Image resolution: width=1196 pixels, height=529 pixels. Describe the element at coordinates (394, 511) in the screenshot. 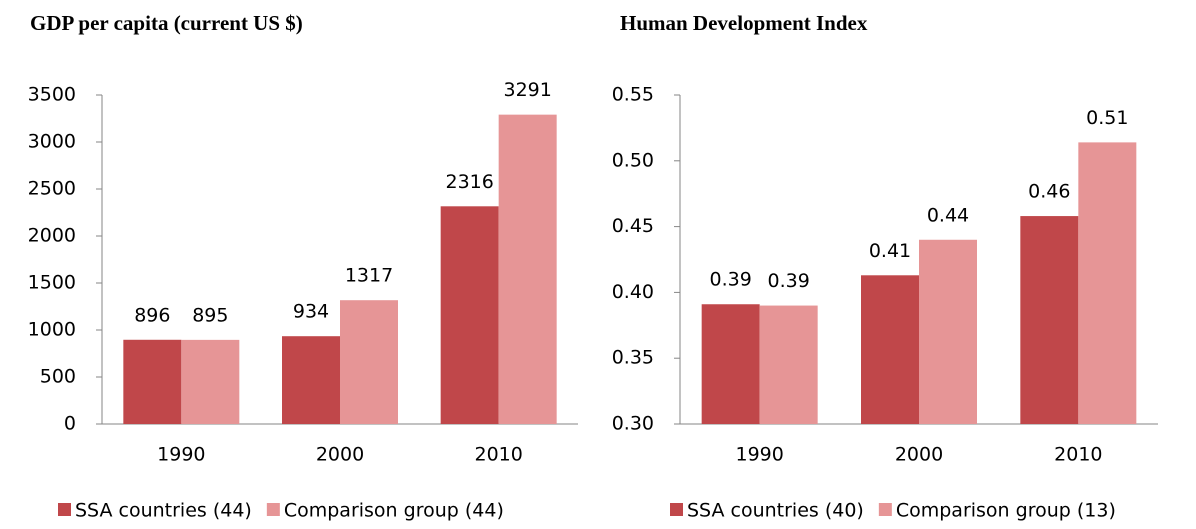

I see `legend-label: Comparison group (44)` at that location.